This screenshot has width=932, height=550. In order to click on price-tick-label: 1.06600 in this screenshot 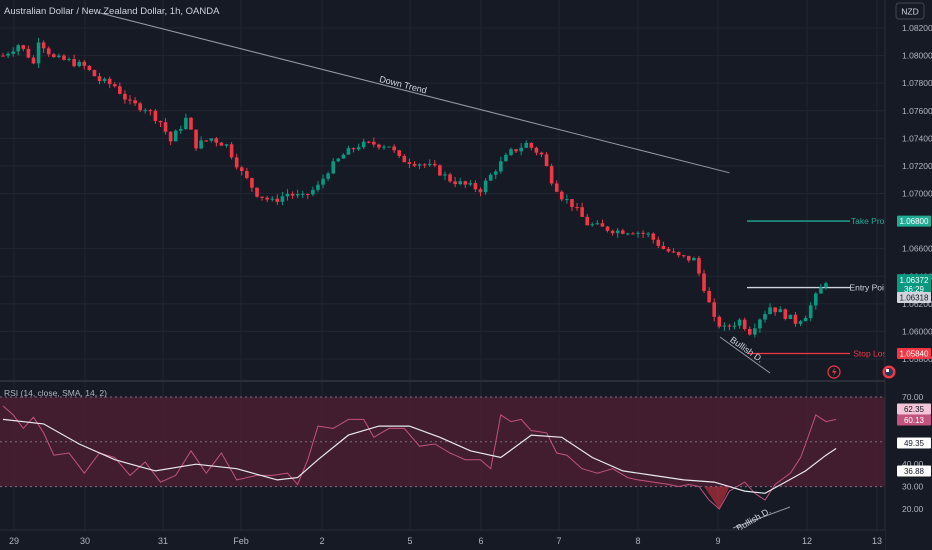, I will do `click(917, 249)`.